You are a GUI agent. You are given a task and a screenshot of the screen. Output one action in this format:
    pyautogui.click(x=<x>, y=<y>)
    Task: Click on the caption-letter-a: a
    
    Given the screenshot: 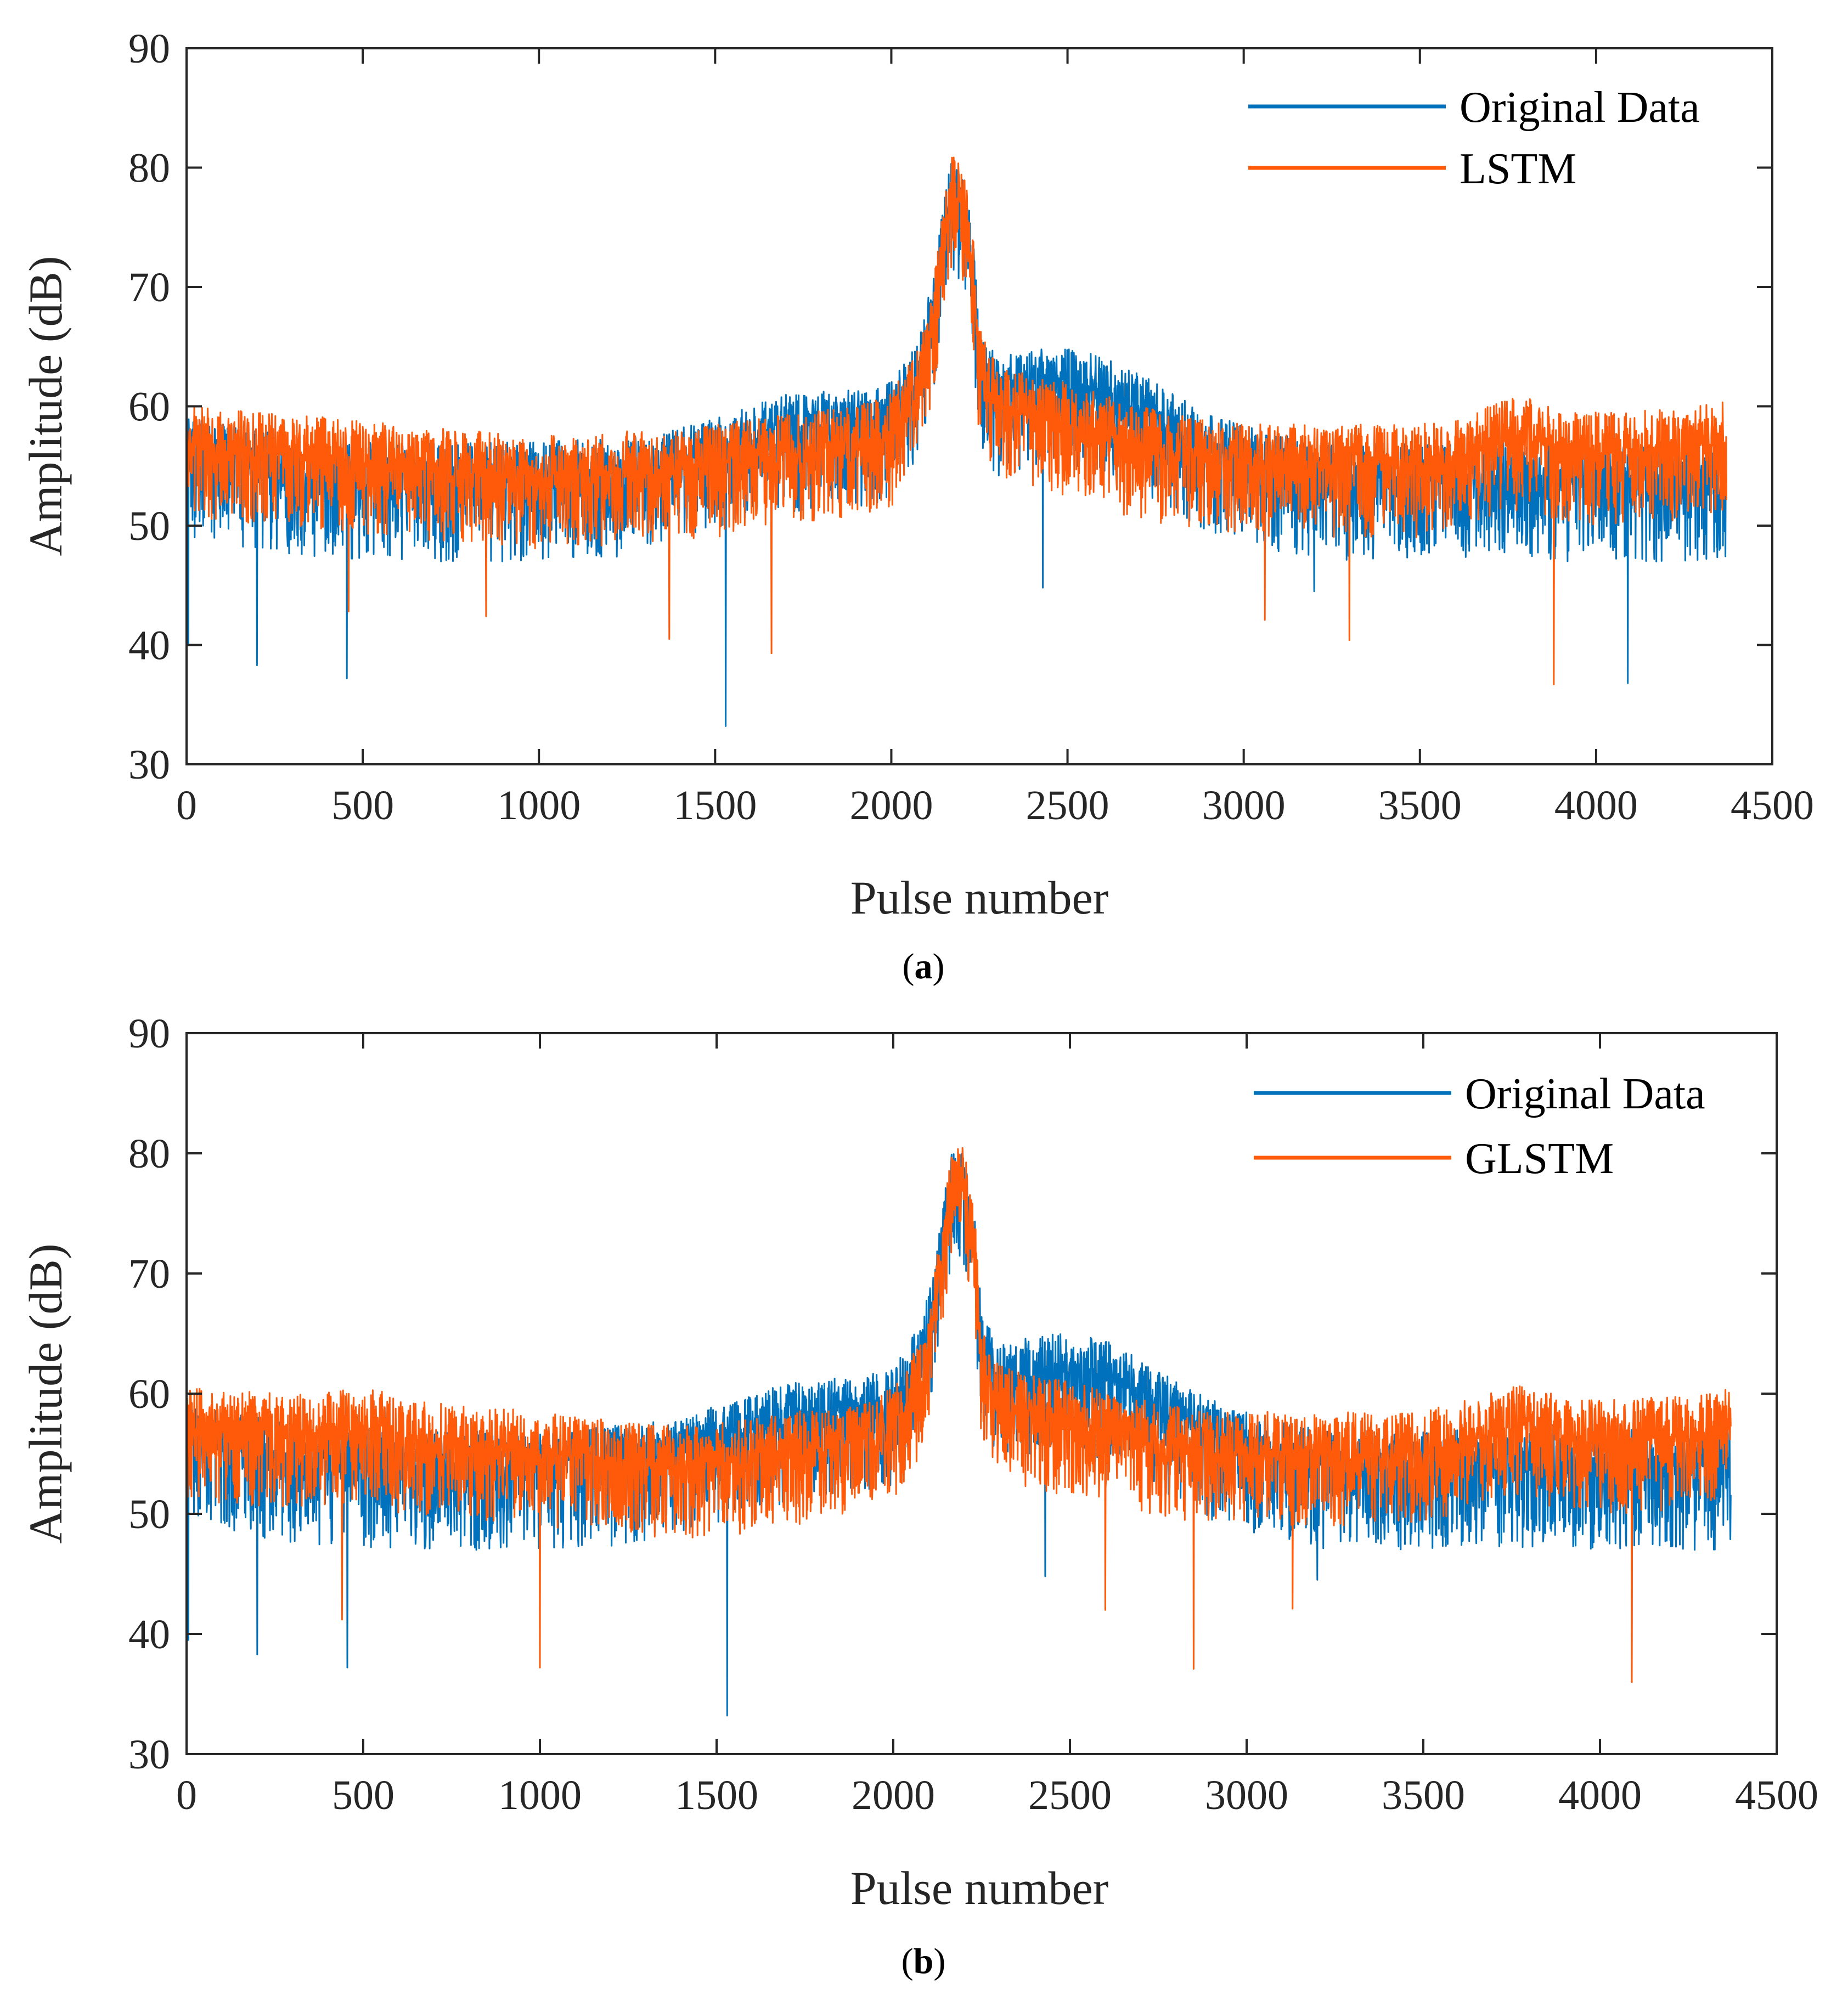 What is the action you would take?
    pyautogui.click(x=924, y=966)
    